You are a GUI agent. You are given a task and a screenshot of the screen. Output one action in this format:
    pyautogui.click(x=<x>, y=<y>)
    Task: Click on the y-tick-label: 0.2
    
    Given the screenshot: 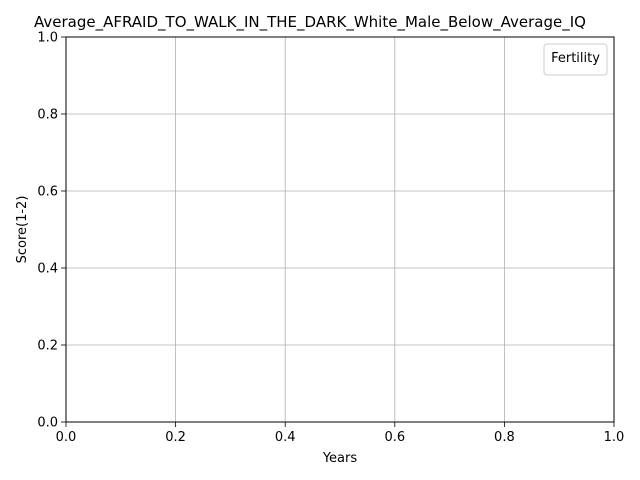 What is the action you would take?
    pyautogui.click(x=47, y=346)
    